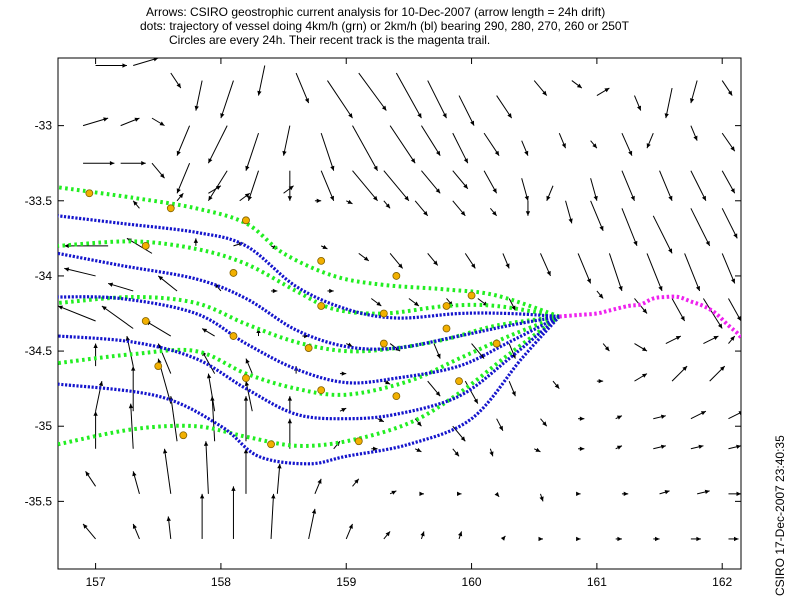  What do you see at coordinates (650, 316) in the screenshot?
I see `magenta-trail` at bounding box center [650, 316].